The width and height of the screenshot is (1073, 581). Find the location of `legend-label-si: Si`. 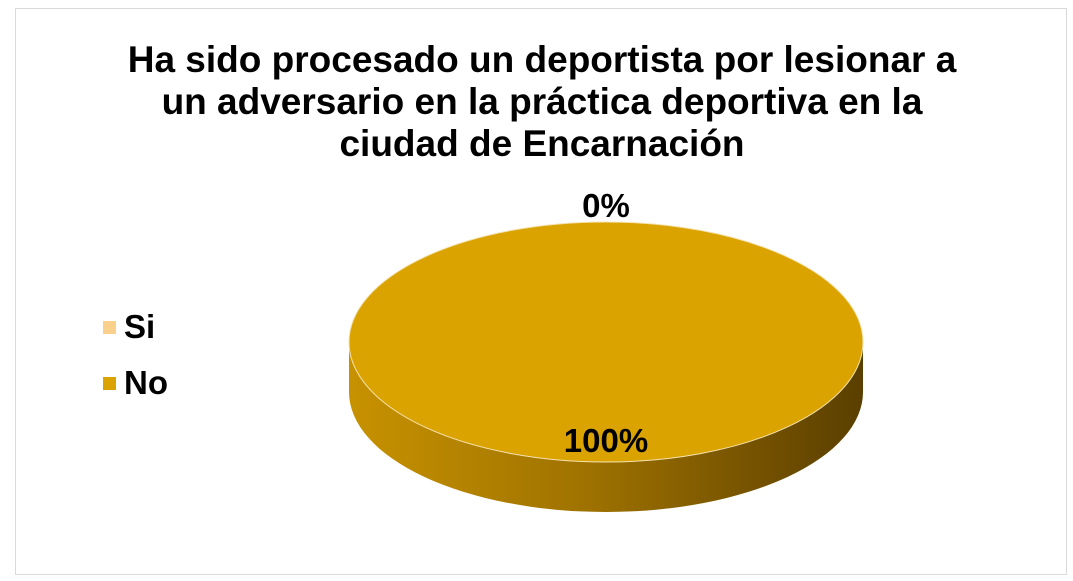

legend-label-si: Si is located at coordinates (140, 326).